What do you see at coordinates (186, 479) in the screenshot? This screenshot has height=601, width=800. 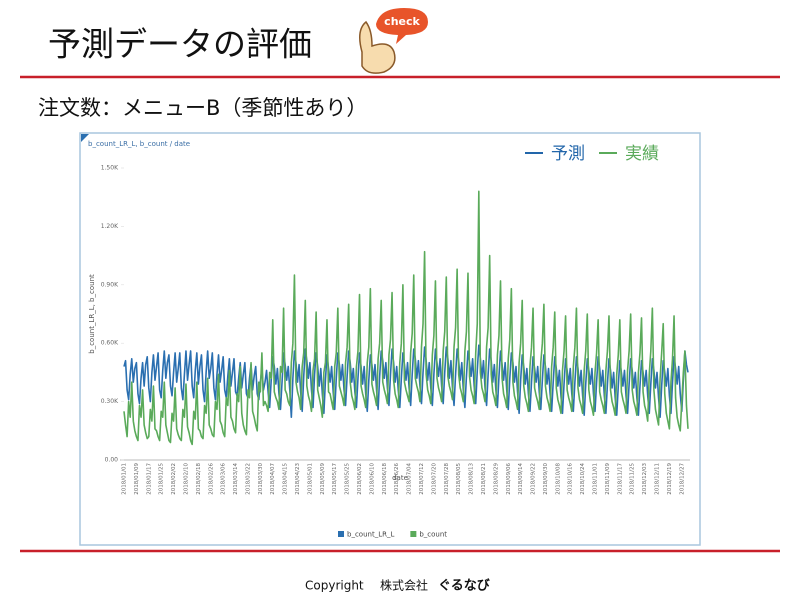 I see `x-tick-label: 2018/02/10` at bounding box center [186, 479].